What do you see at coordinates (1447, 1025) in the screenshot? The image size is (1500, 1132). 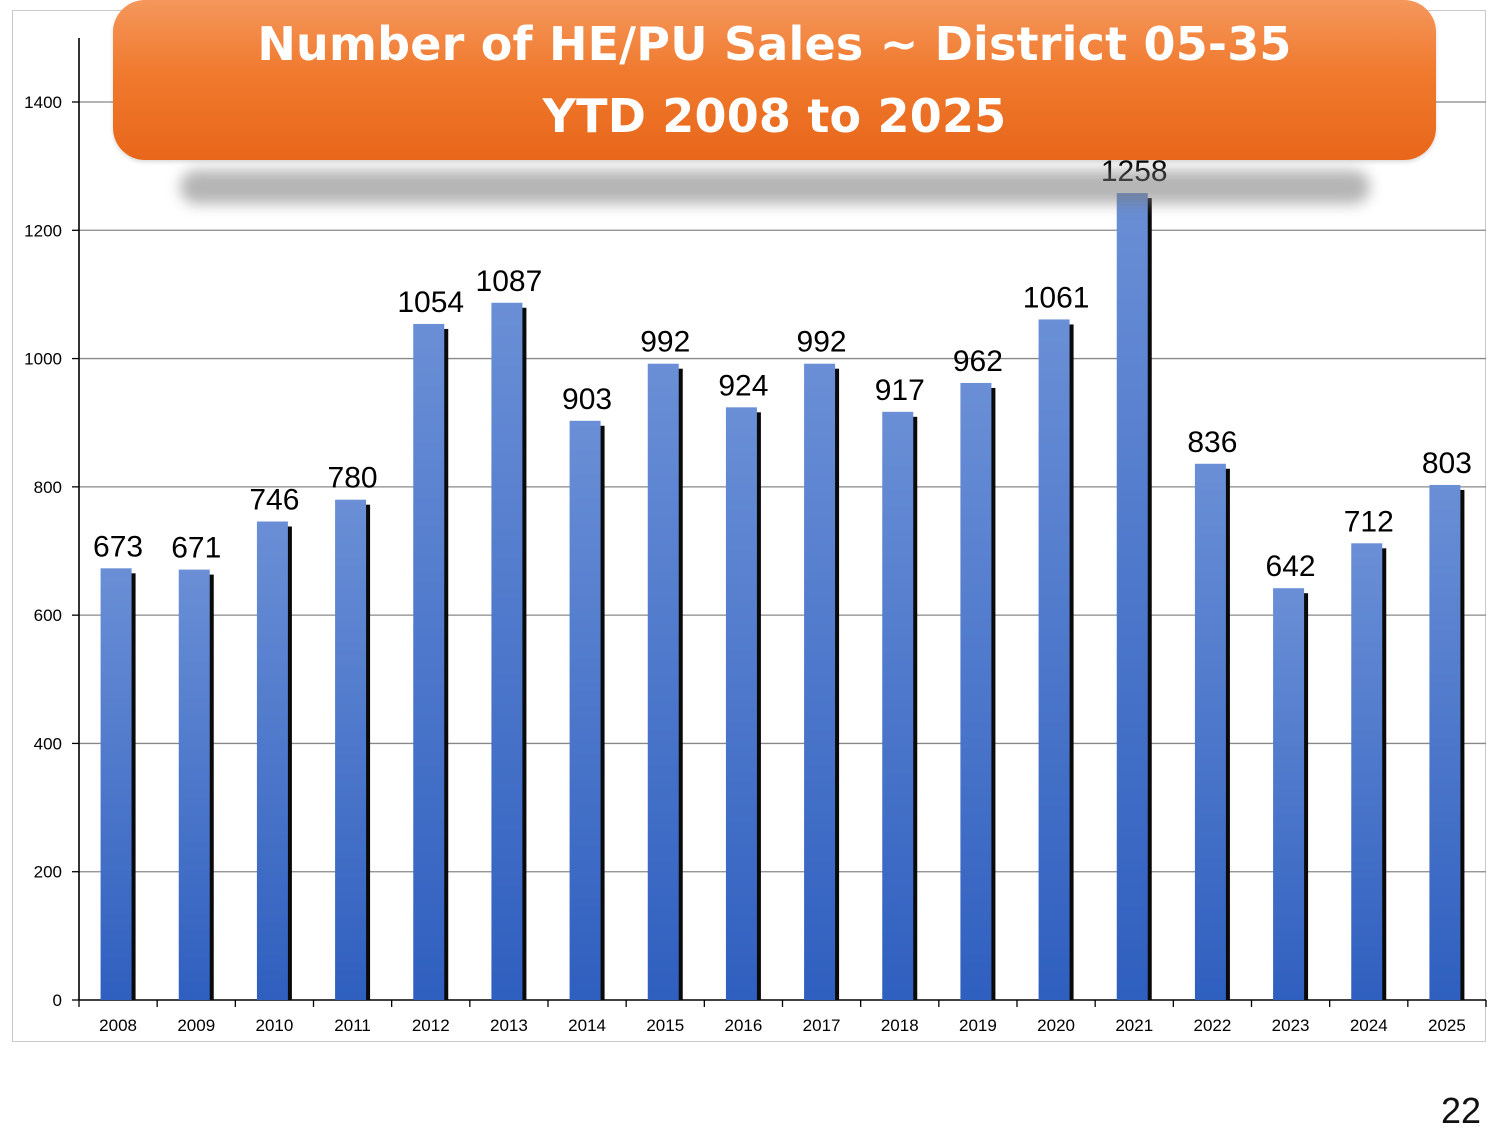 I see `x-tick-label-2025: 2025` at bounding box center [1447, 1025].